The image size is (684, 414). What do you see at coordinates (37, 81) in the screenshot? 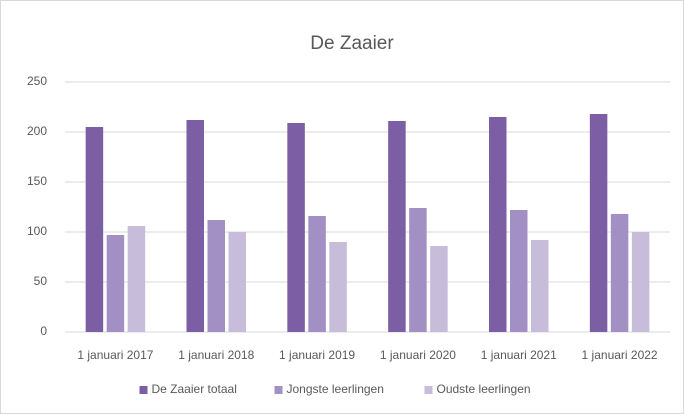
I see `y-tick-label: 250` at bounding box center [37, 81].